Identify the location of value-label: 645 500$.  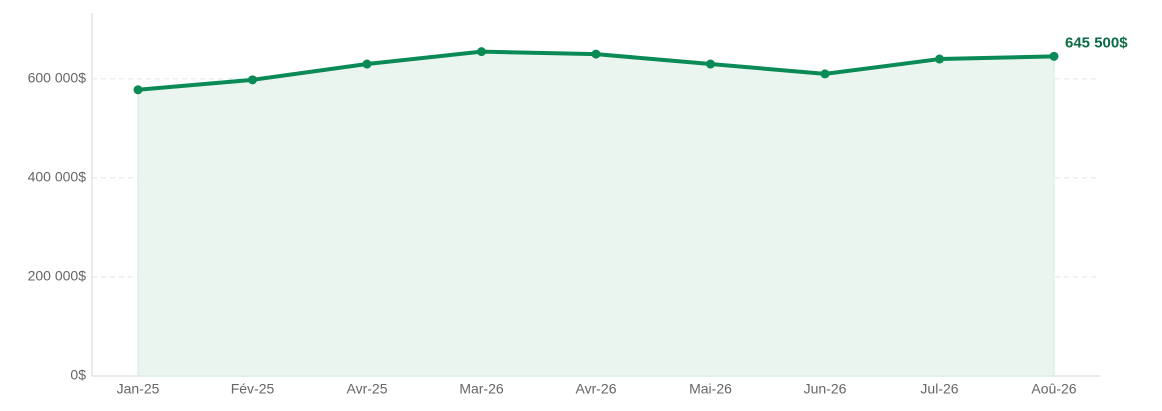
(1096, 42).